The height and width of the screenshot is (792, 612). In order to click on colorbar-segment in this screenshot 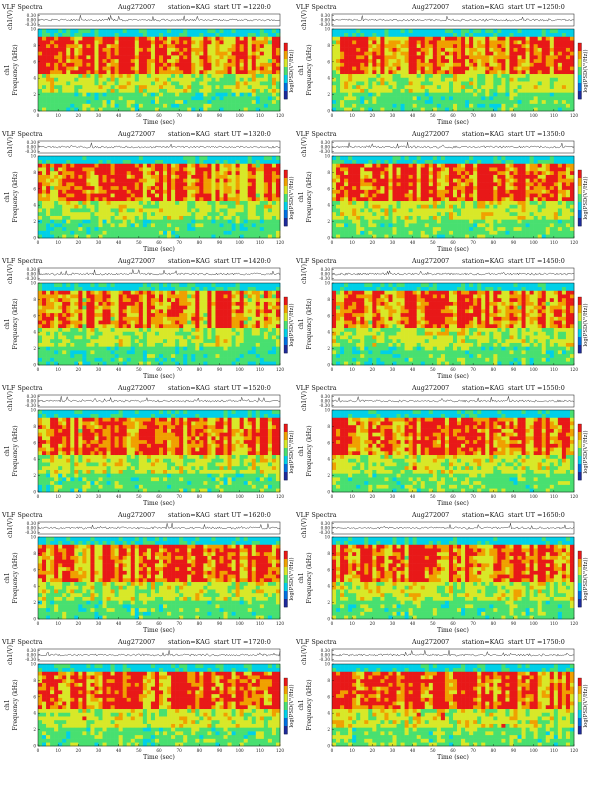, I will do `click(286, 174)`.